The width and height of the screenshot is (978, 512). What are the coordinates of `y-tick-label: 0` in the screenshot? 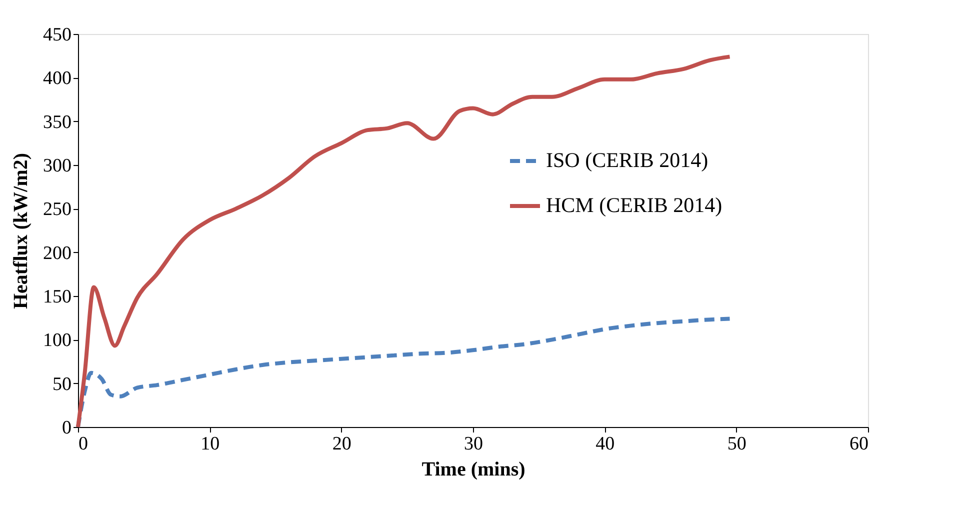 It's located at (67, 428).